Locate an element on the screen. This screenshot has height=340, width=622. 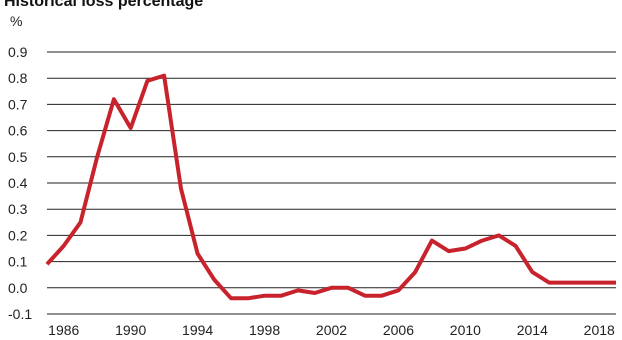
x-tick-label: 1994 is located at coordinates (197, 330).